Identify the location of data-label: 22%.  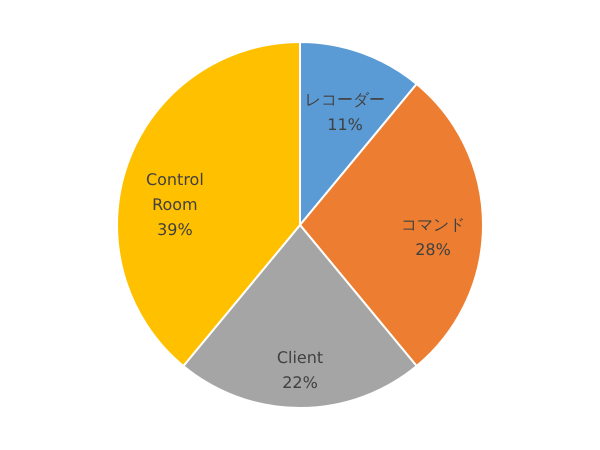
(300, 382).